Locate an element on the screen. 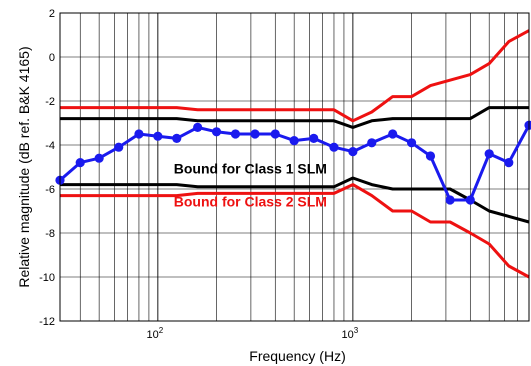 This screenshot has width=531, height=366. x-tick-label: 10² is located at coordinates (154, 333).